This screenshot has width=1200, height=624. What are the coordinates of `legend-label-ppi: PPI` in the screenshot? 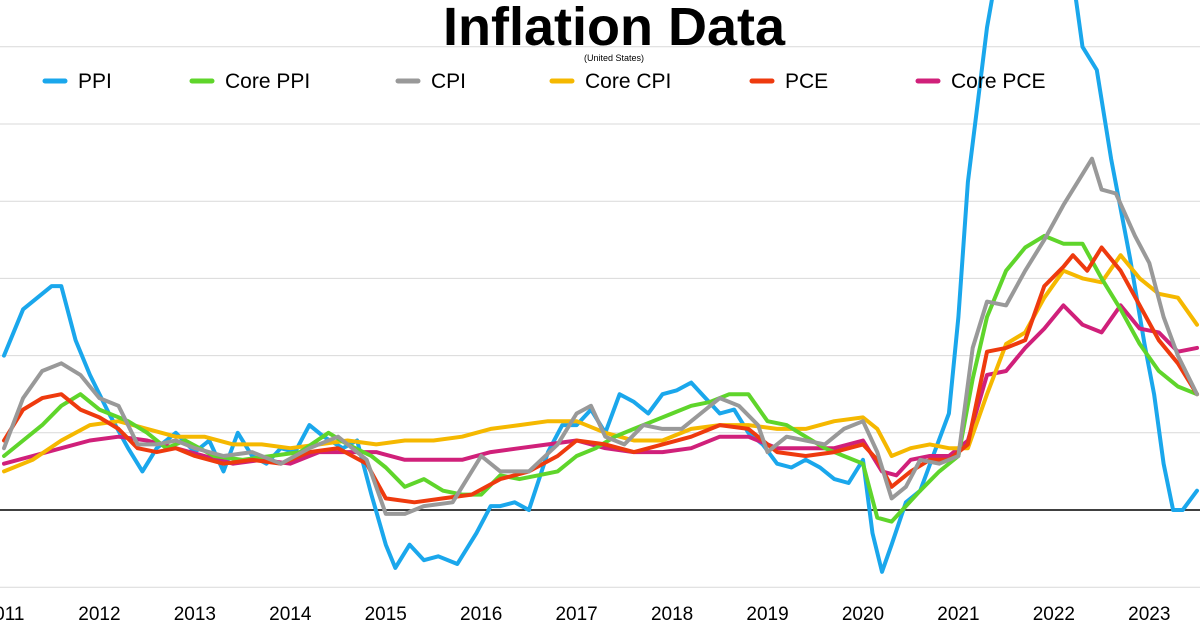 It's located at (95, 81).